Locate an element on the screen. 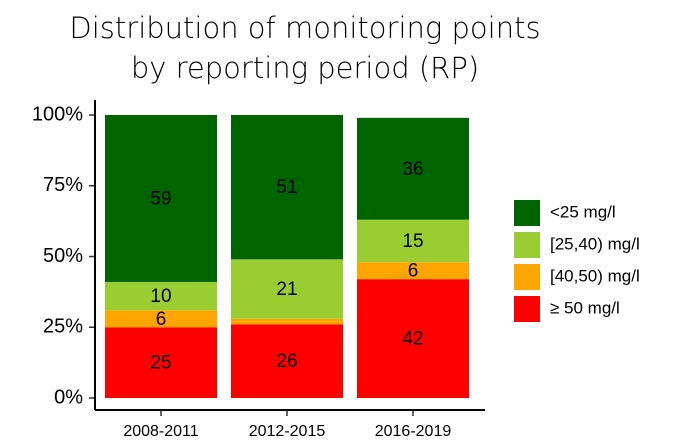  y-tick-label: 25% is located at coordinates (63, 327).